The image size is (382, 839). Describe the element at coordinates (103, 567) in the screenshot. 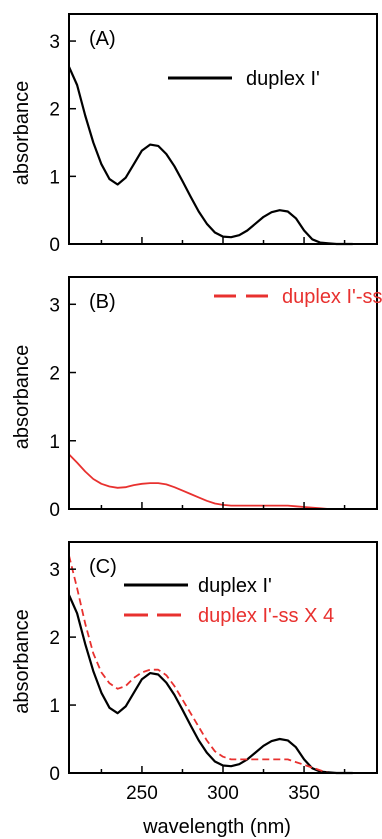

I see `panel-label: (C)` at that location.